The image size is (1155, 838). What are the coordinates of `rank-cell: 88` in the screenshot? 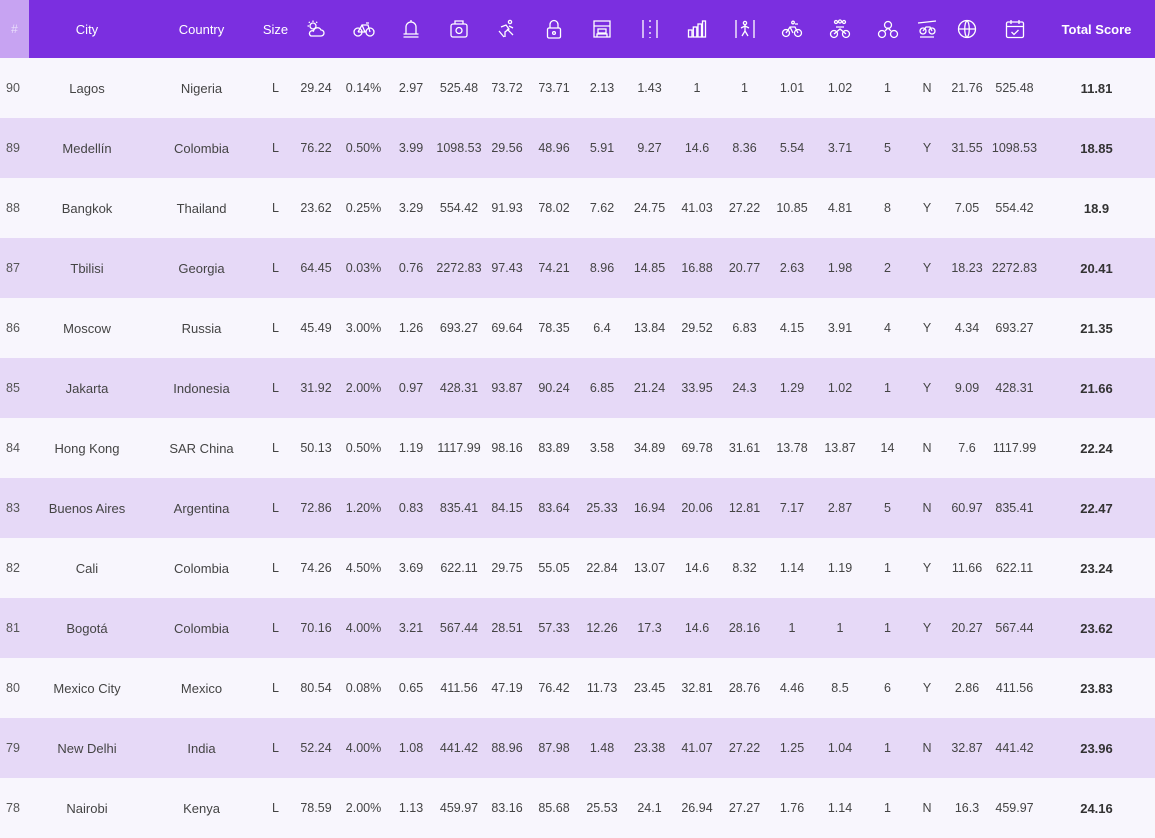 It's located at (13, 208).